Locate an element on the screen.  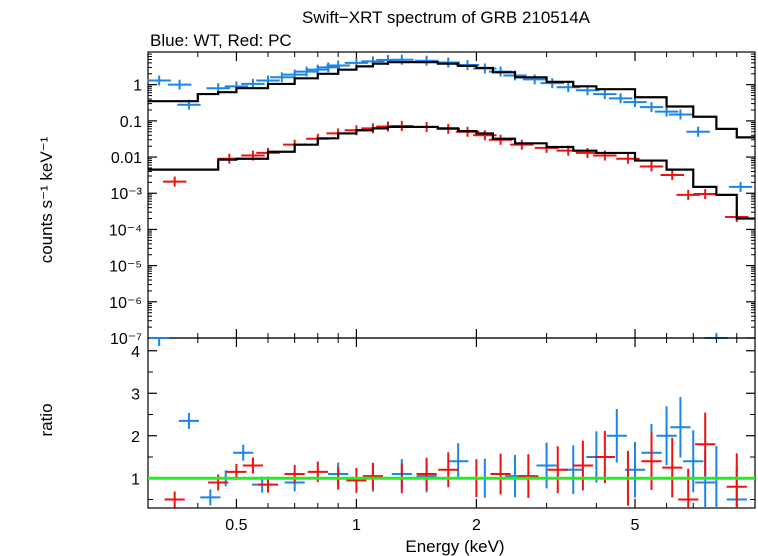
spectrum-ytick-label: 10⁻⁴ is located at coordinates (125, 230).